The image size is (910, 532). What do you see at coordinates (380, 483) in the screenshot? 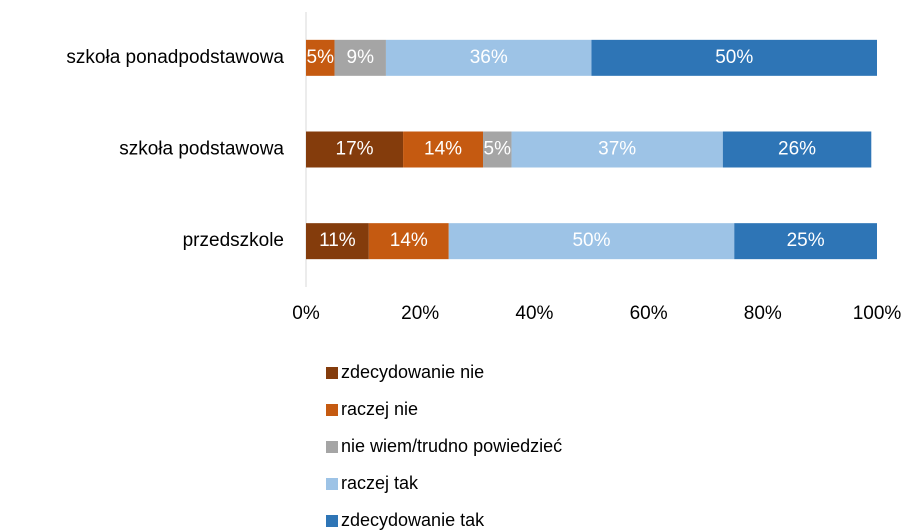
I see `legend-label: raczej tak` at bounding box center [380, 483].